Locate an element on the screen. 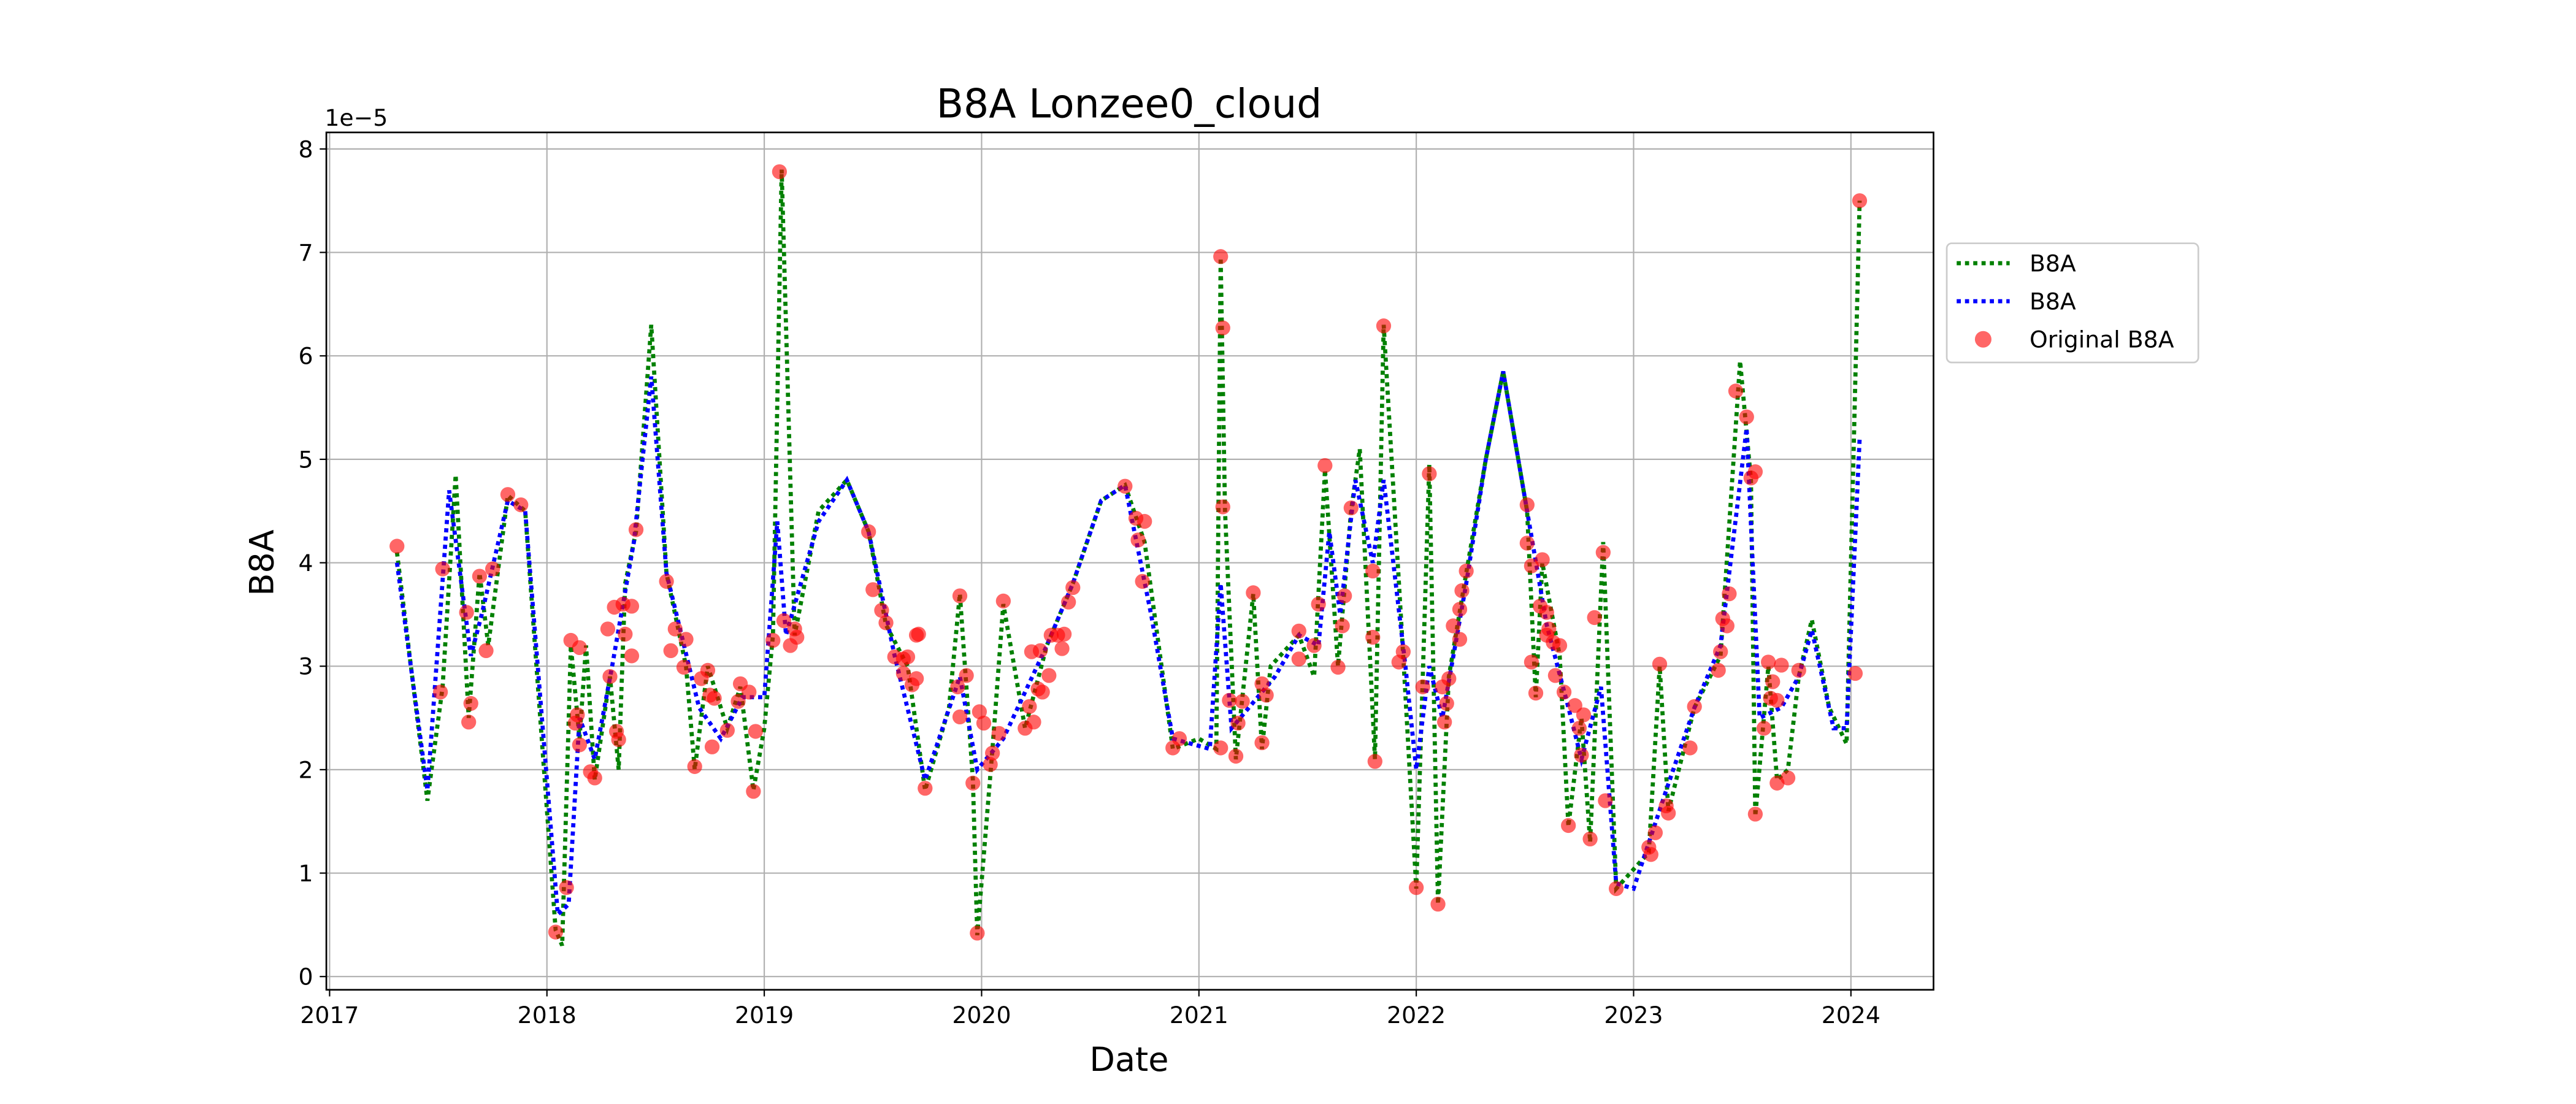  x-tick-label: 2024 is located at coordinates (1851, 1015).